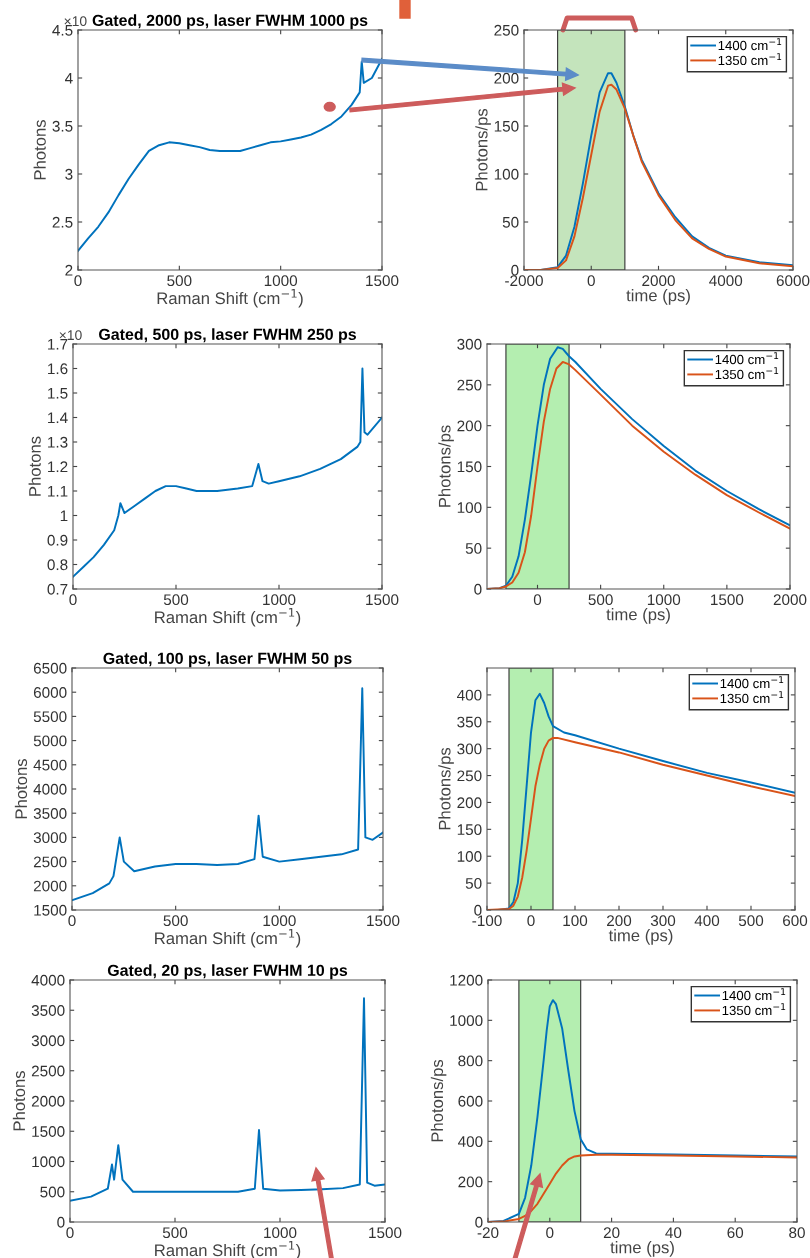 The image size is (810, 1258). I want to click on x-tick-label: 200, so click(619, 921).